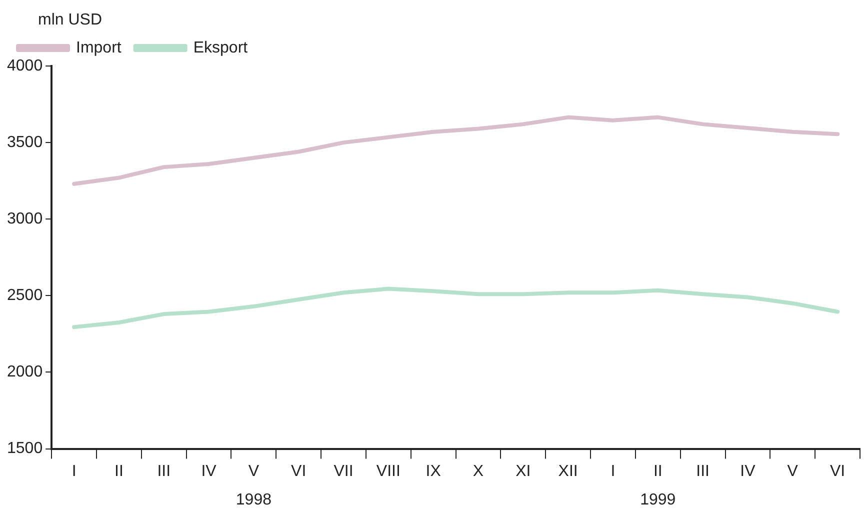 This screenshot has height=514, width=866. I want to click on x-tick-label: XI, so click(523, 471).